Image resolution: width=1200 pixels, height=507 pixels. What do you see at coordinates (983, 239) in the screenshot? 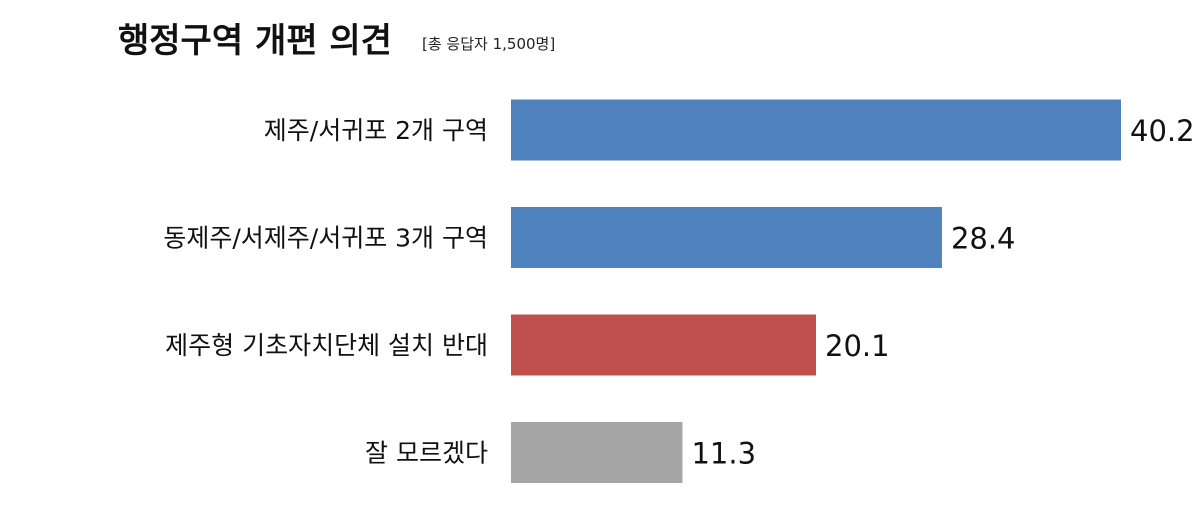
I see `value-label: 28.4` at bounding box center [983, 239].